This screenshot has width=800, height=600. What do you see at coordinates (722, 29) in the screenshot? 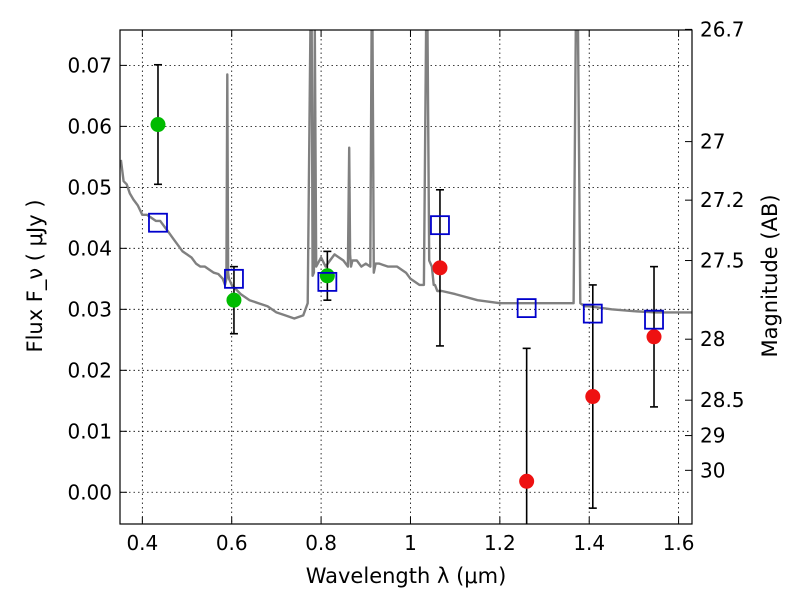
I see `y2-tick-label: 26.7` at bounding box center [722, 29].